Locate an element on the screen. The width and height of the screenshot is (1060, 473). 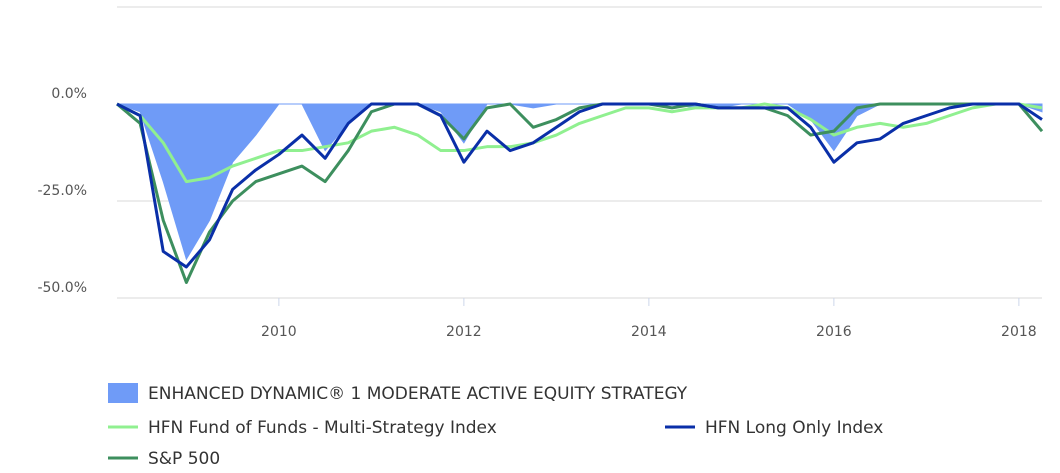
legend-label: HFN Fund of Funds - Multi-Strategy Index is located at coordinates (322, 428).